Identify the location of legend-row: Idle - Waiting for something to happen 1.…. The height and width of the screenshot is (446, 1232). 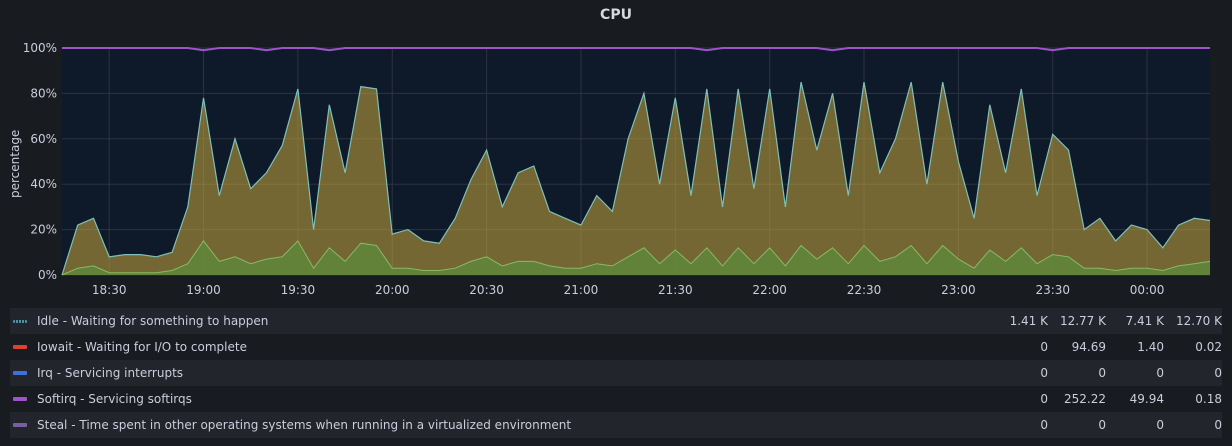
(616, 321).